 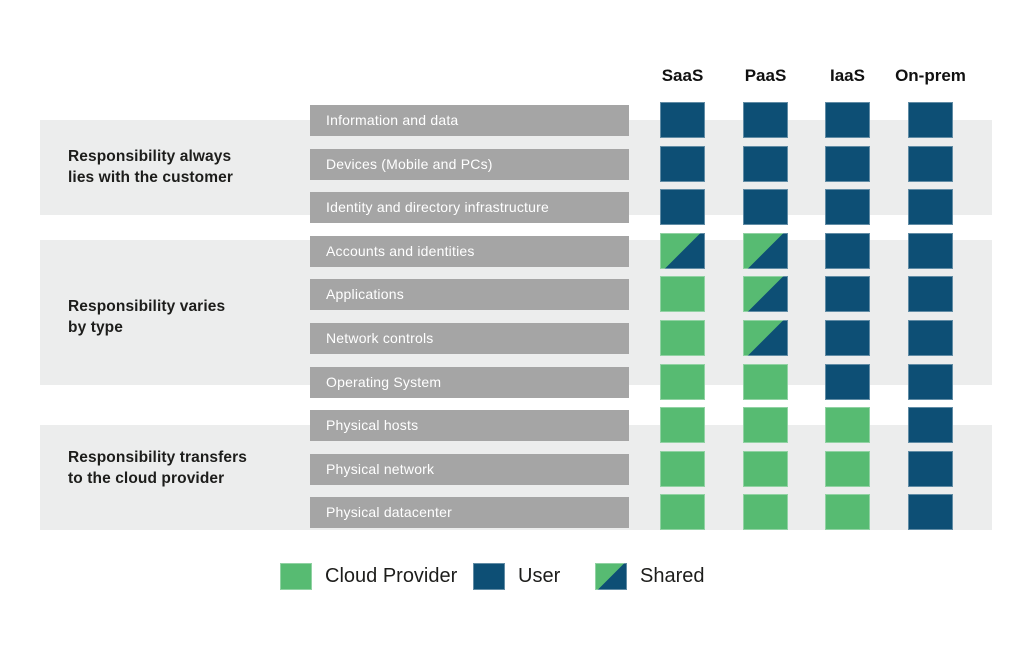 What do you see at coordinates (409, 164) in the screenshot?
I see `row-bar-label: Devices (Mobile and PCs)` at bounding box center [409, 164].